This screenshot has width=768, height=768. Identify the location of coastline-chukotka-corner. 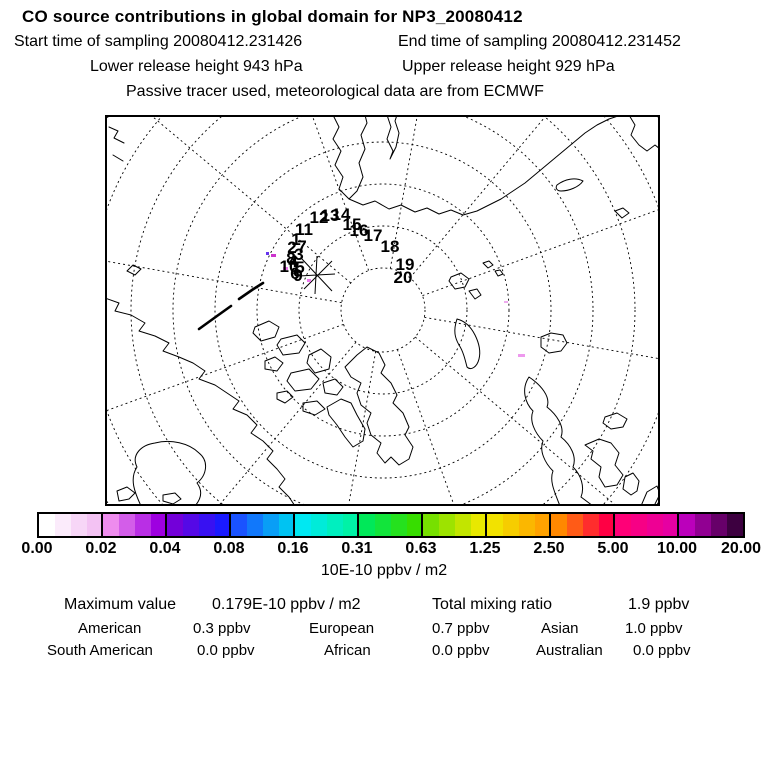
(607, 167).